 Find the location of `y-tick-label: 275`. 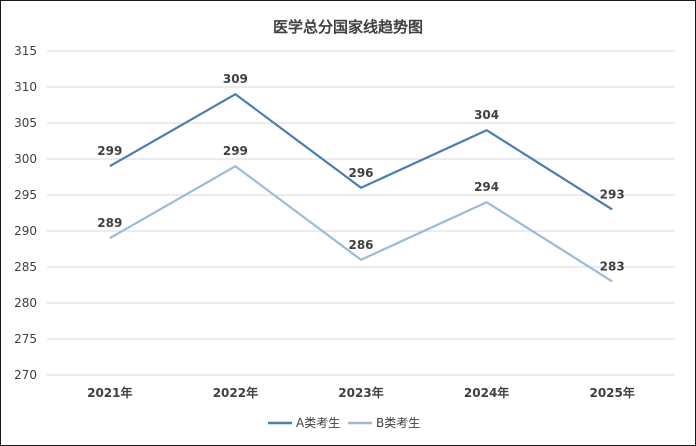

y-tick-label: 275 is located at coordinates (25, 339).